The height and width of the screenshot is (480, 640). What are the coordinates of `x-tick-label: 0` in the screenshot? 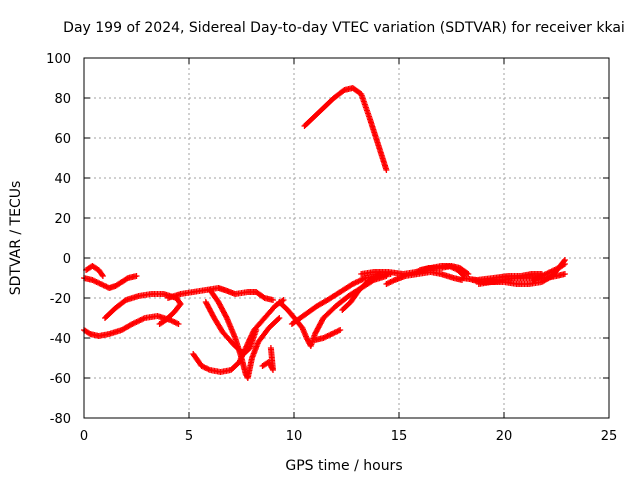 It's located at (84, 436).